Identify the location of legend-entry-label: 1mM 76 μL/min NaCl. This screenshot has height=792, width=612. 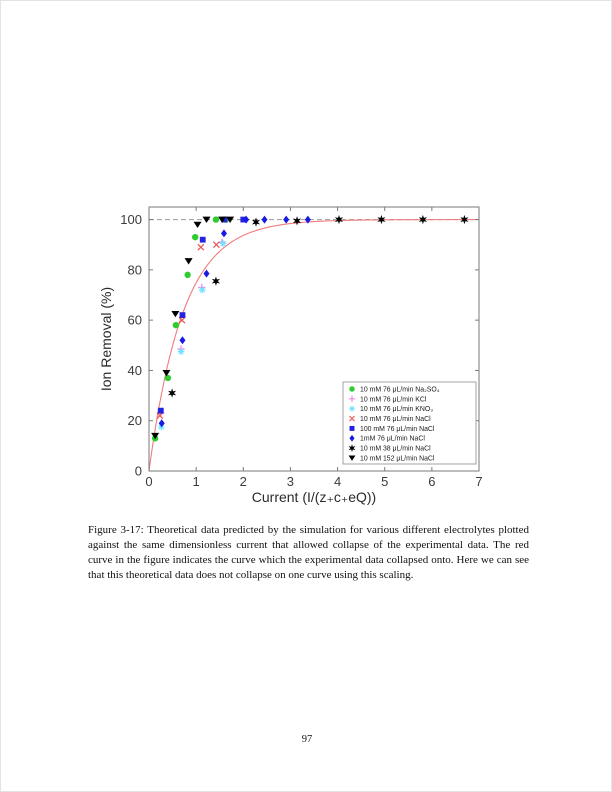
(392, 439).